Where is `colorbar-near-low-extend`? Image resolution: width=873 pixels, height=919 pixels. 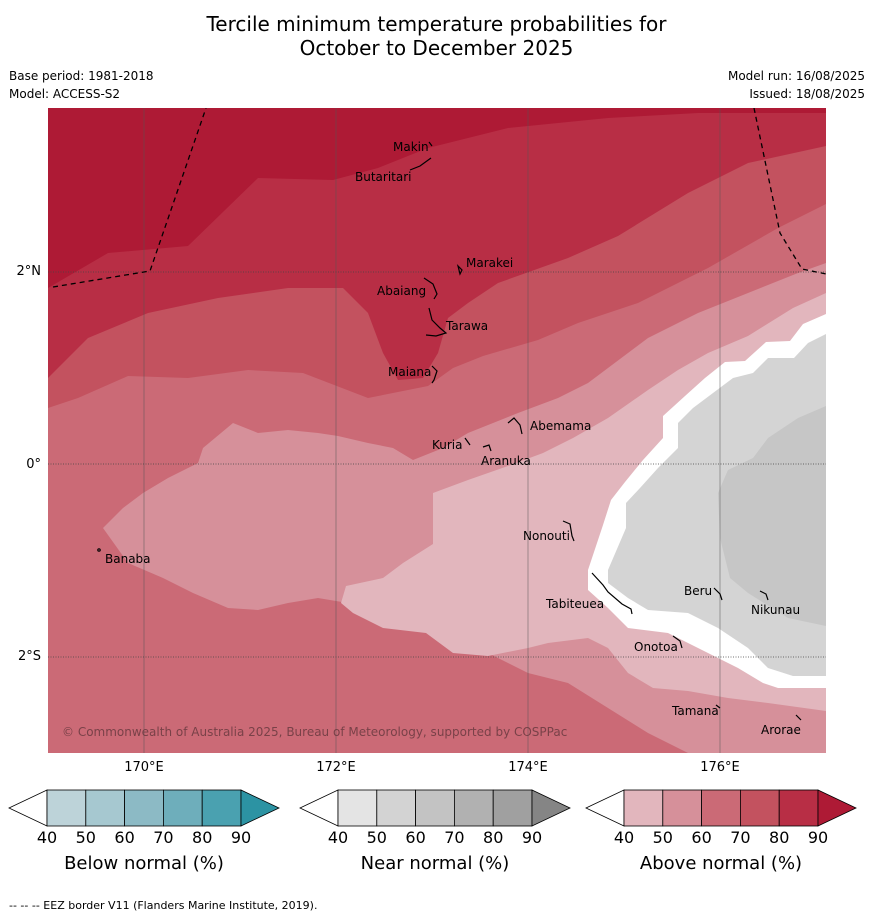 colorbar-near-low-extend is located at coordinates (319, 808).